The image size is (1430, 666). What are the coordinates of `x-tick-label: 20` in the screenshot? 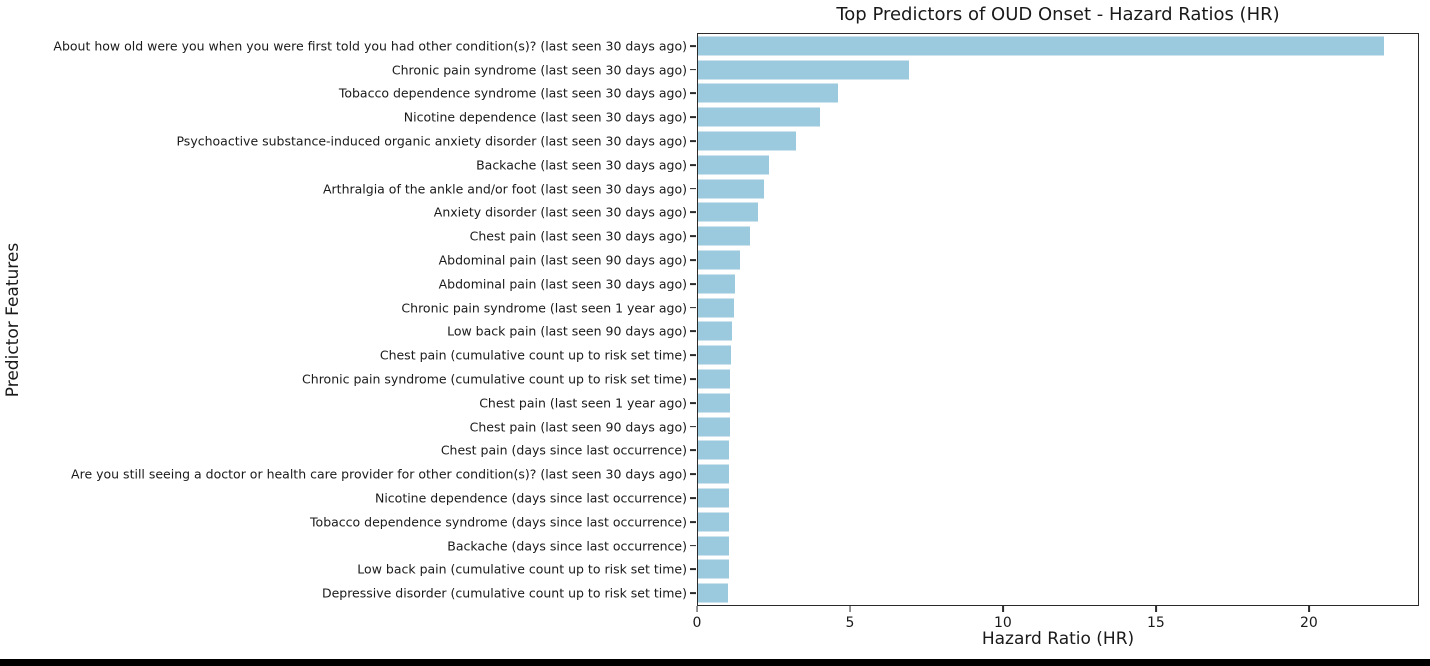 It's located at (1308, 623).